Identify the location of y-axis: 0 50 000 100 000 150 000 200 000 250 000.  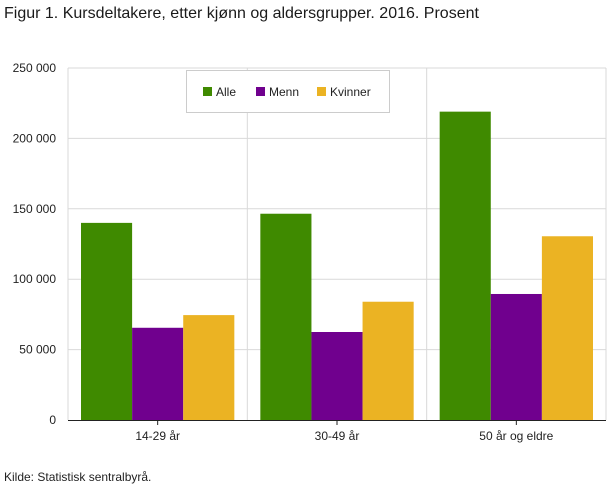
(35, 244).